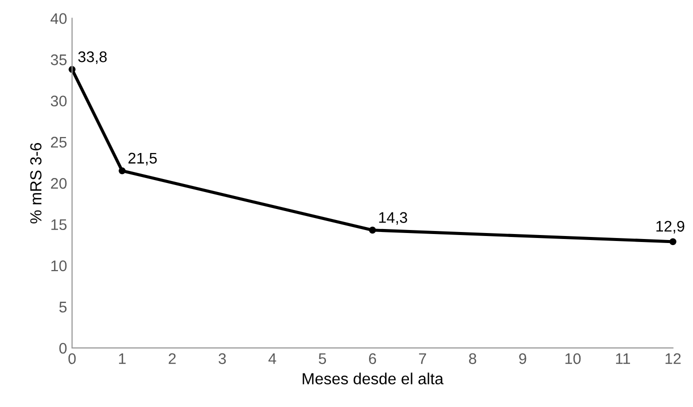 The height and width of the screenshot is (407, 693). I want to click on x-tick-label: 0, so click(72, 358).